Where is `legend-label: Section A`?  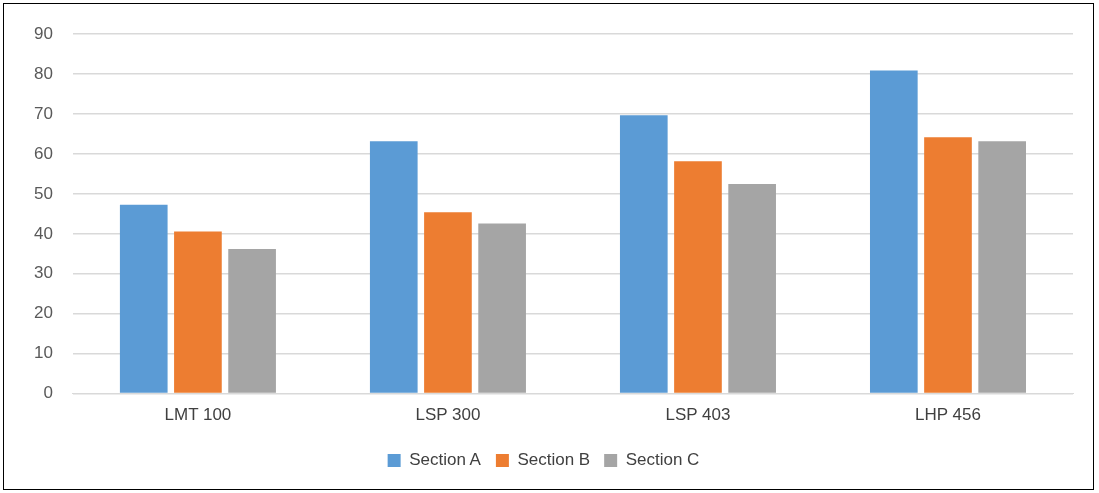 legend-label: Section A is located at coordinates (445, 460).